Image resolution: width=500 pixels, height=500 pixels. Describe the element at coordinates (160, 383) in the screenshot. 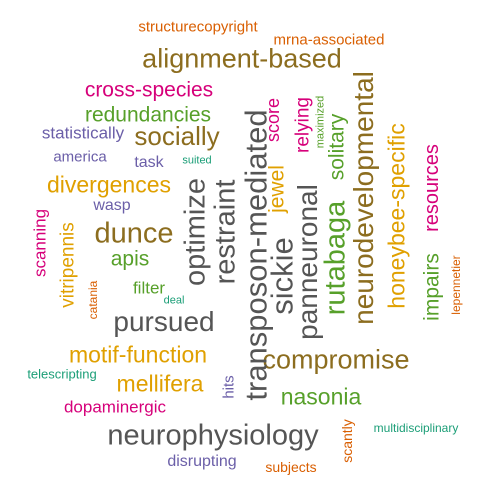

I see `word-mellifera: mellifera` at that location.